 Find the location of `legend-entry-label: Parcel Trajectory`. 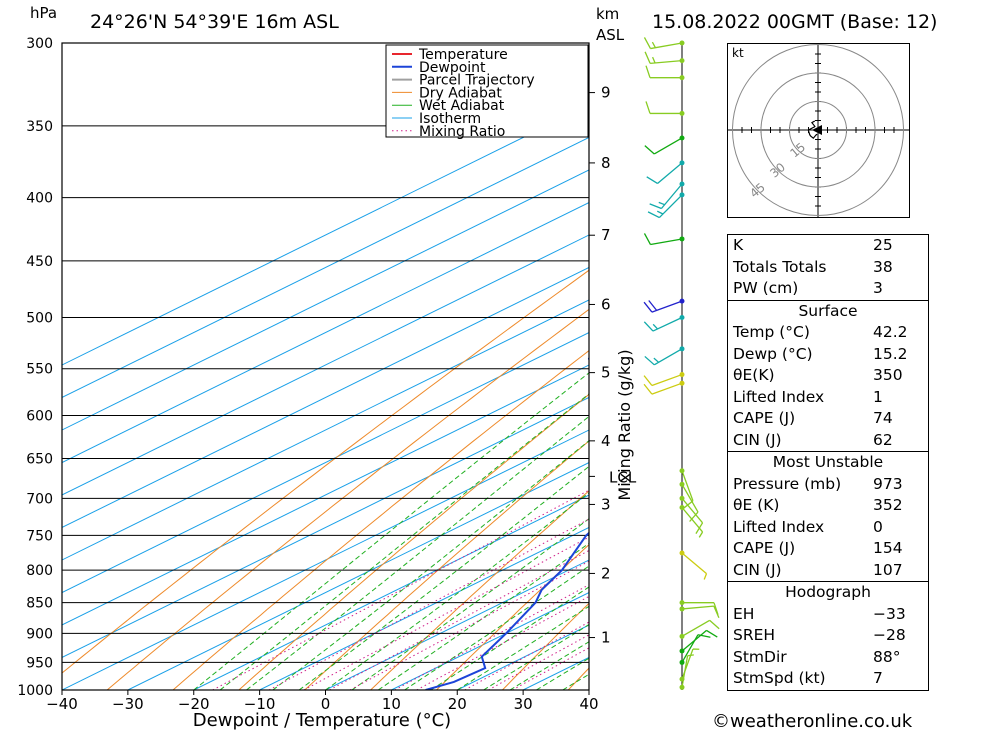

legend-entry-label: Parcel Trajectory is located at coordinates (477, 81).